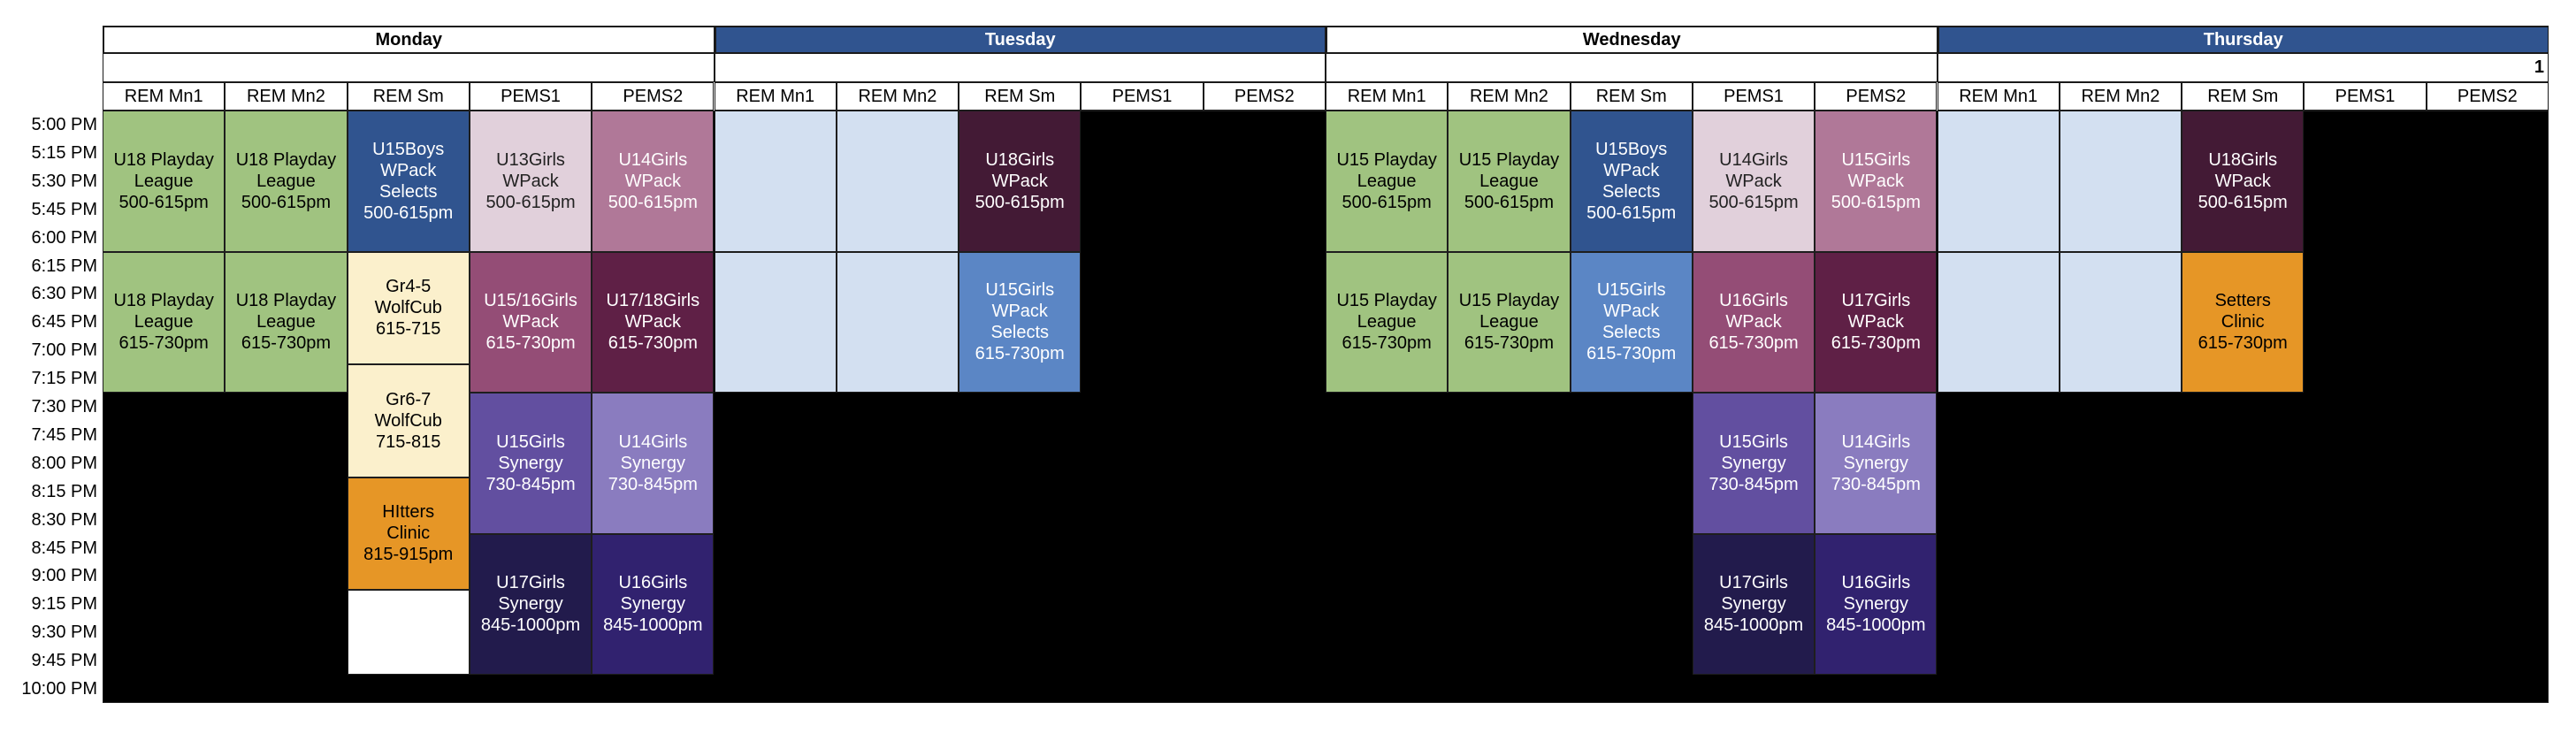  What do you see at coordinates (653, 583) in the screenshot?
I see `event-text-line: U16Girls` at bounding box center [653, 583].